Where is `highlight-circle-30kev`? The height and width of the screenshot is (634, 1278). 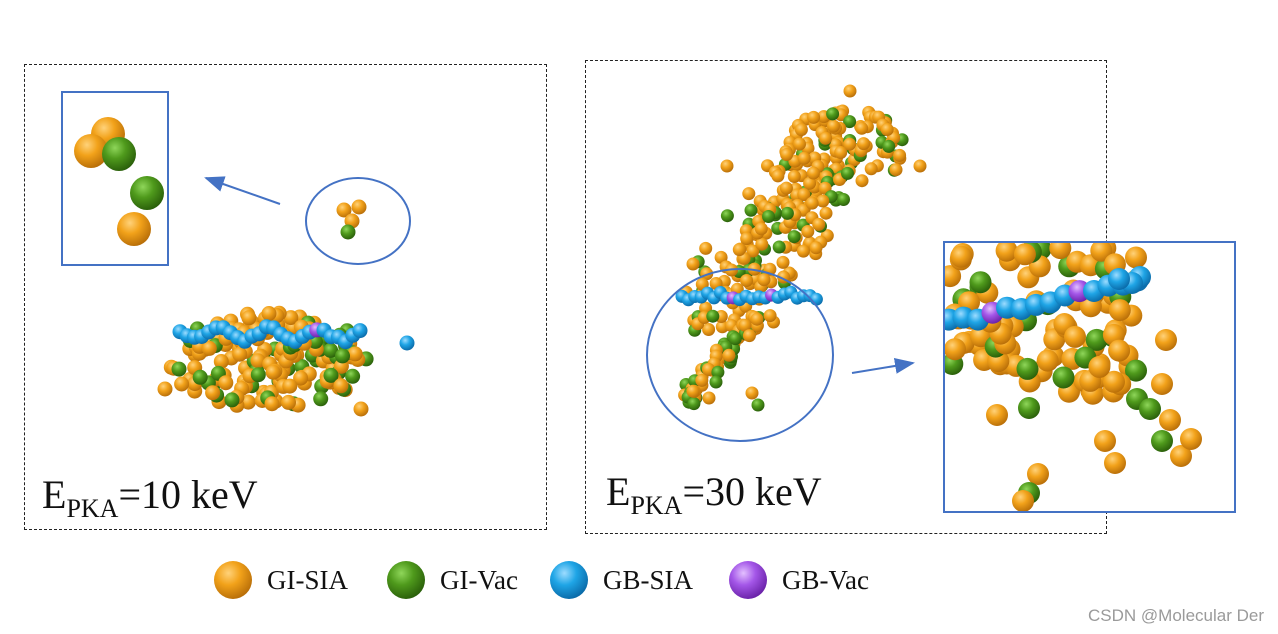
highlight-circle-30kev is located at coordinates (740, 355).